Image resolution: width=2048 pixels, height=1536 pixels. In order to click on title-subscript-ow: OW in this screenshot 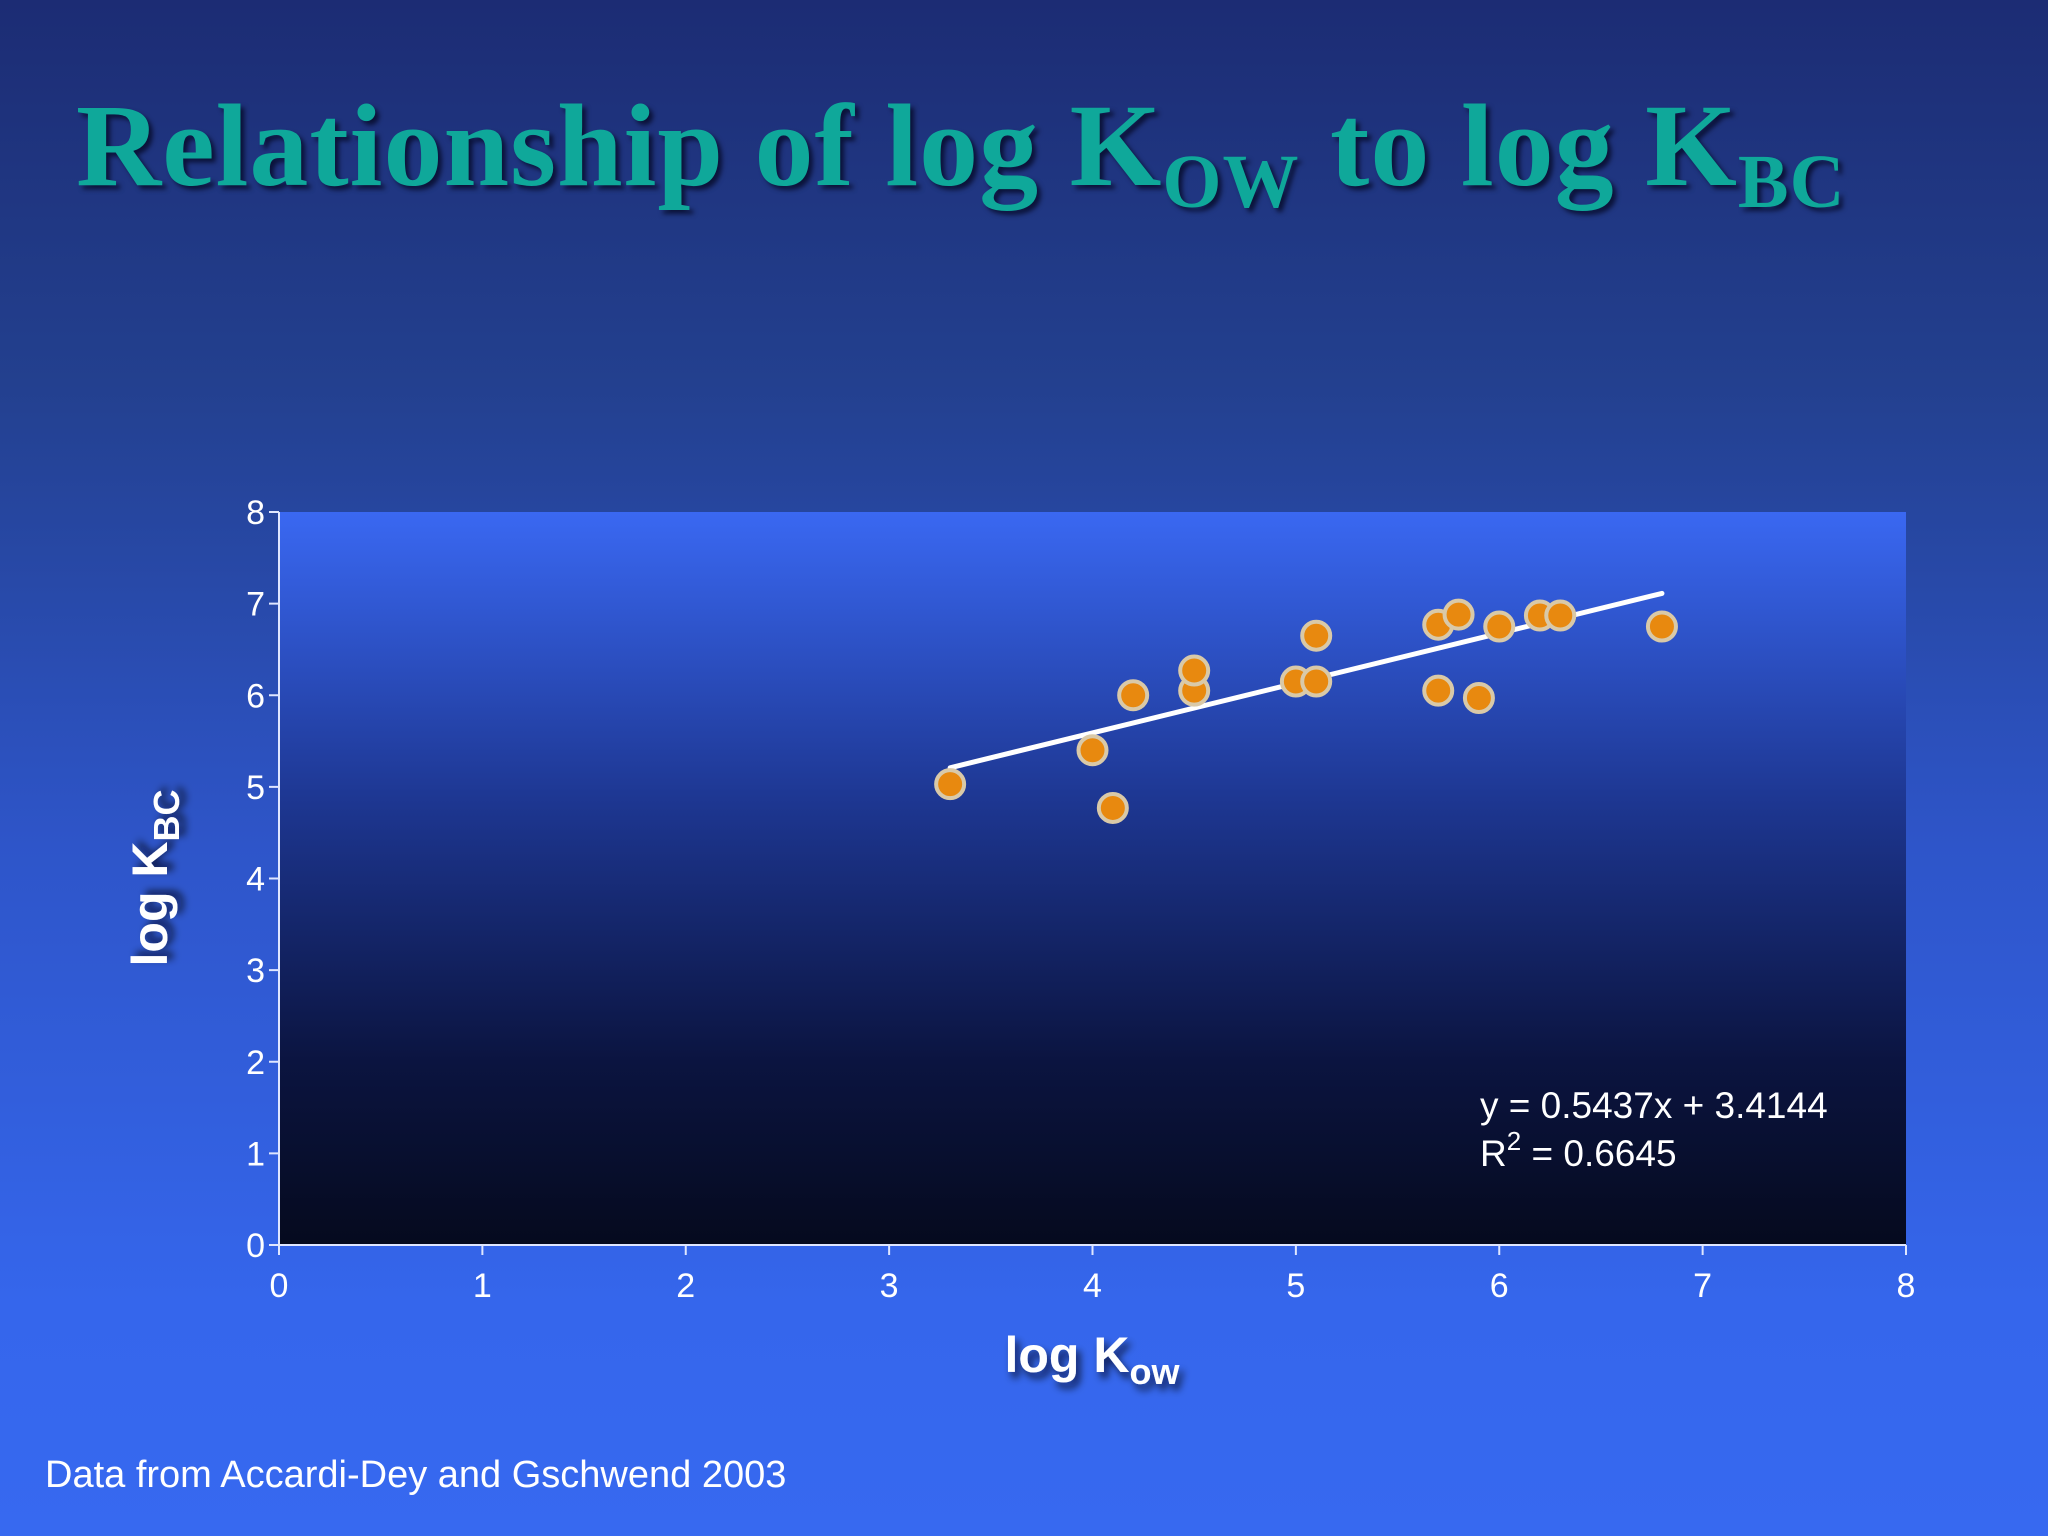, I will do `click(1231, 182)`.